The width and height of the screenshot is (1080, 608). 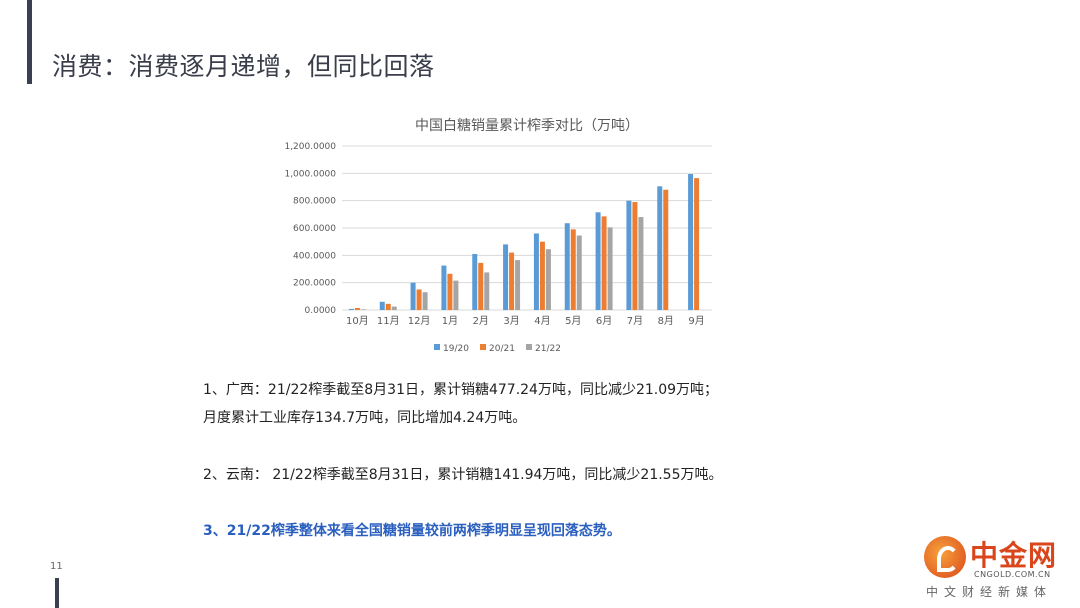 I want to click on y-tick-label: 600.0000, so click(x=314, y=229).